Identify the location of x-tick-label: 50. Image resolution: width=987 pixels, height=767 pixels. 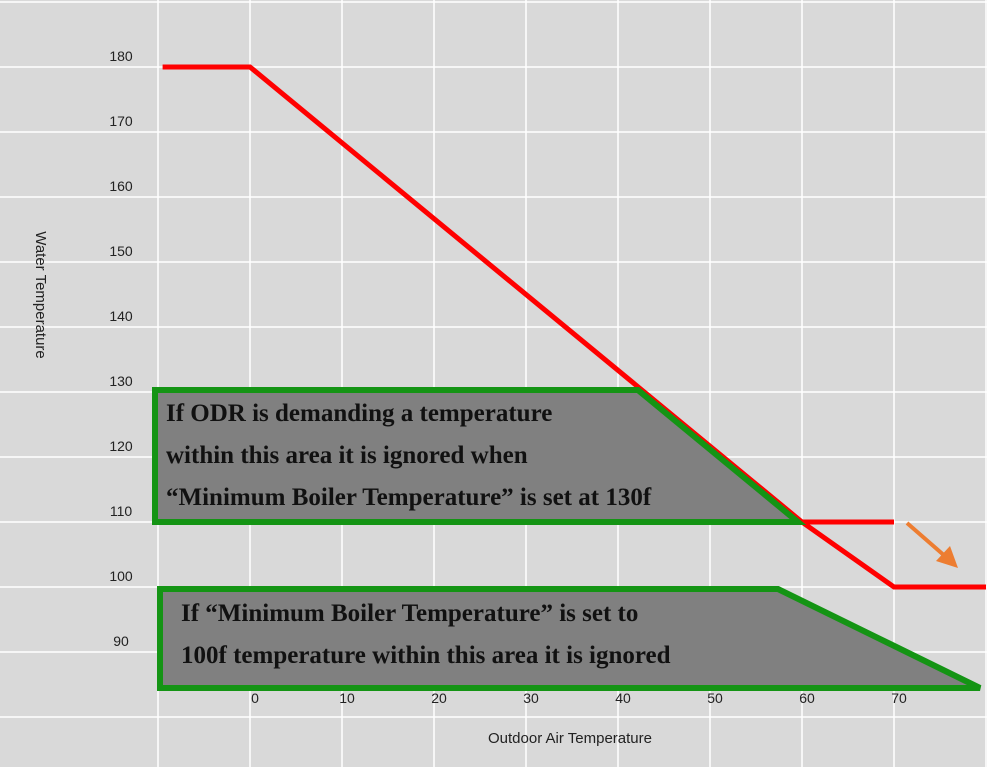
(715, 698).